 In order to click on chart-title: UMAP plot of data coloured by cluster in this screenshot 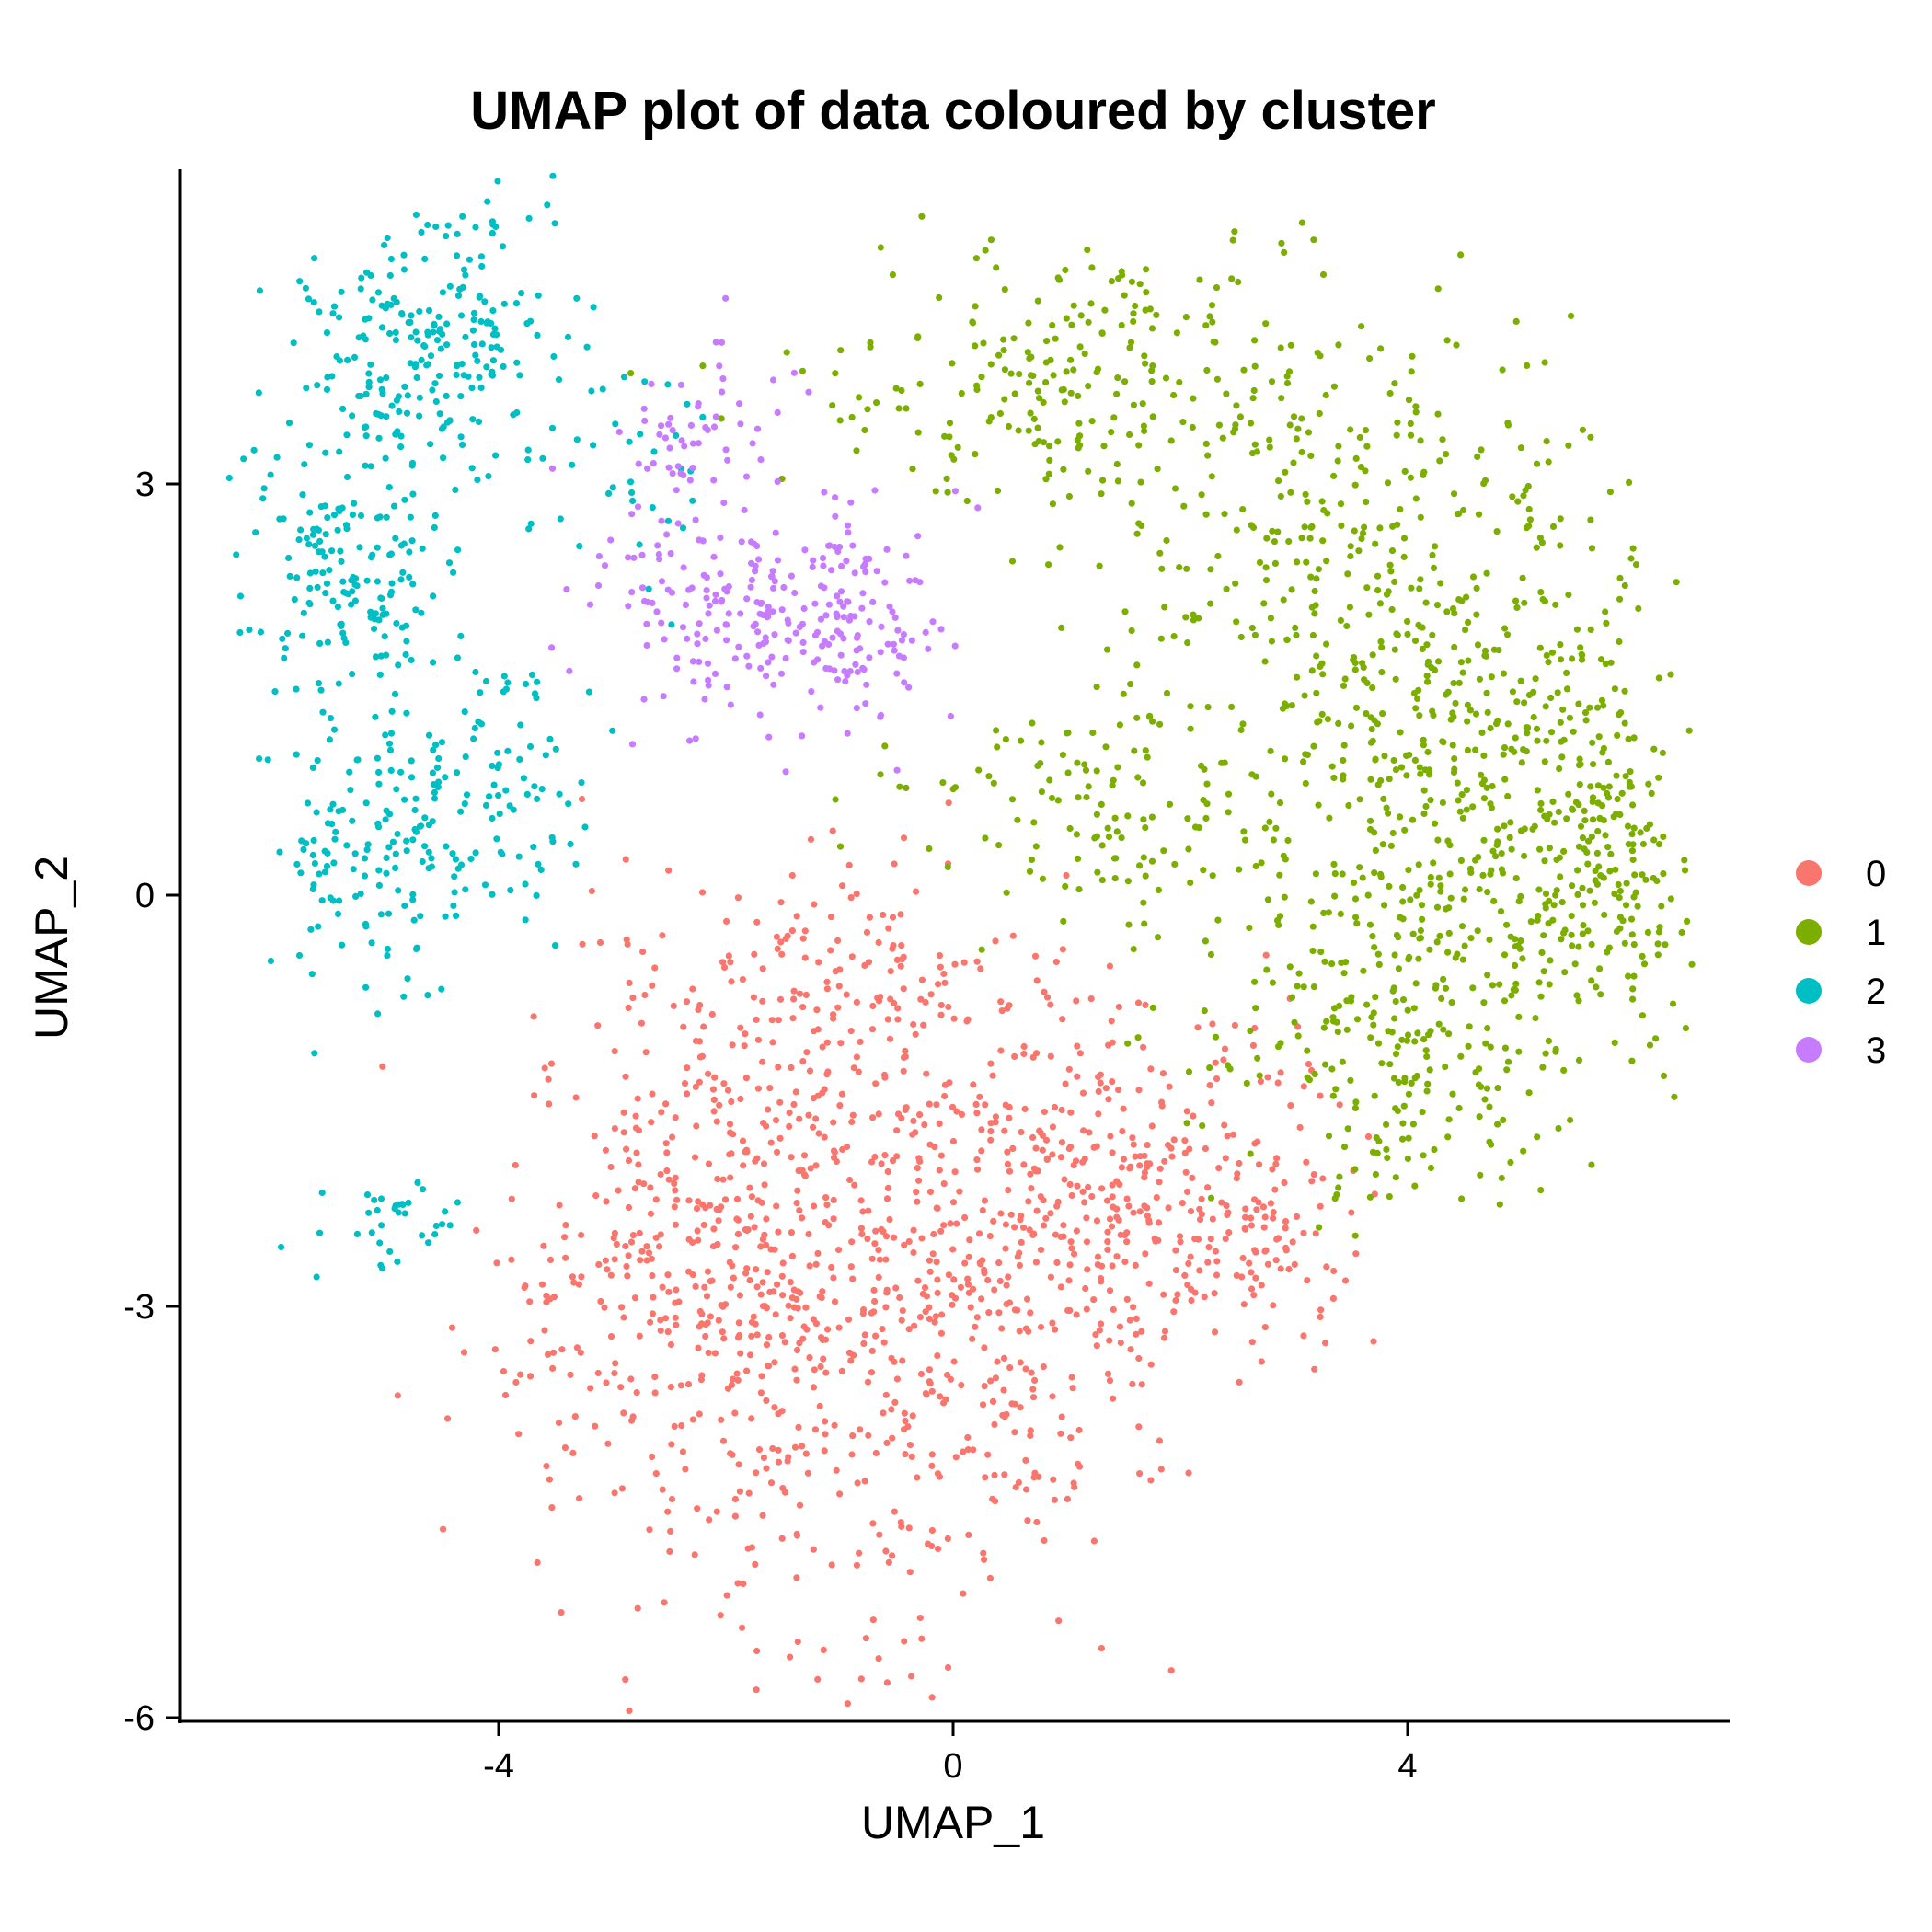, I will do `click(953, 111)`.